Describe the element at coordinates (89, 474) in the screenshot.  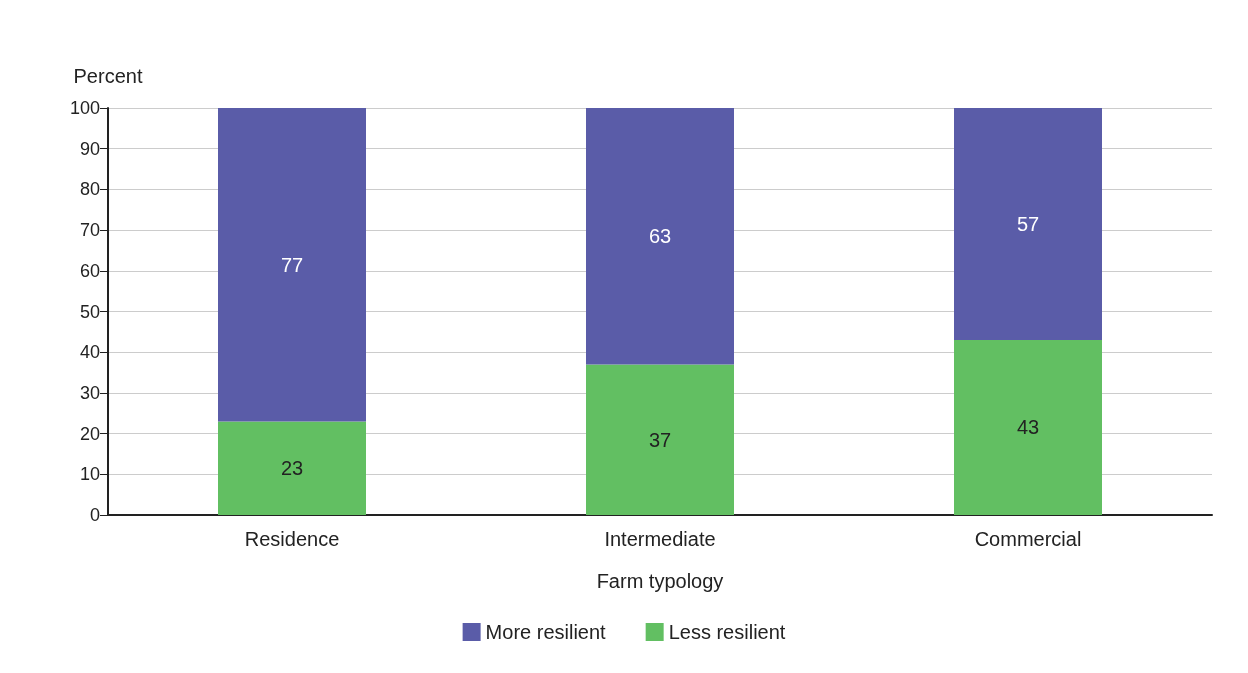
I see `y-tick-label: 10` at that location.